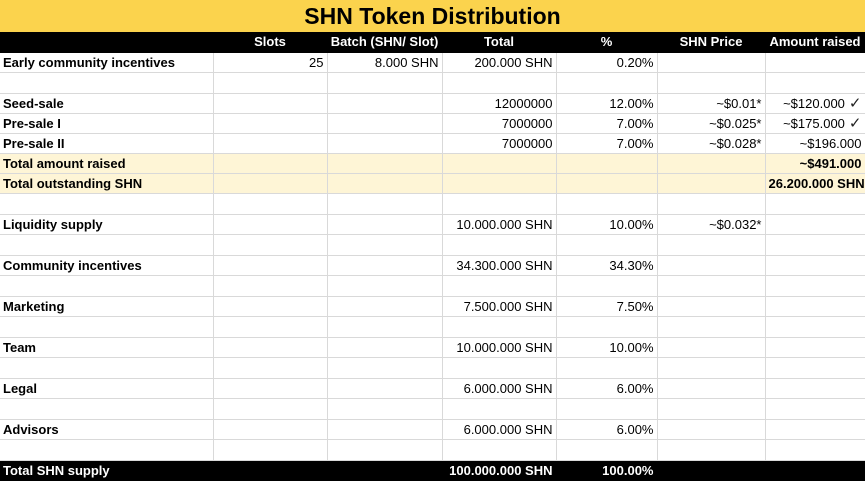  I want to click on cell-label: Community incentives, so click(107, 265).